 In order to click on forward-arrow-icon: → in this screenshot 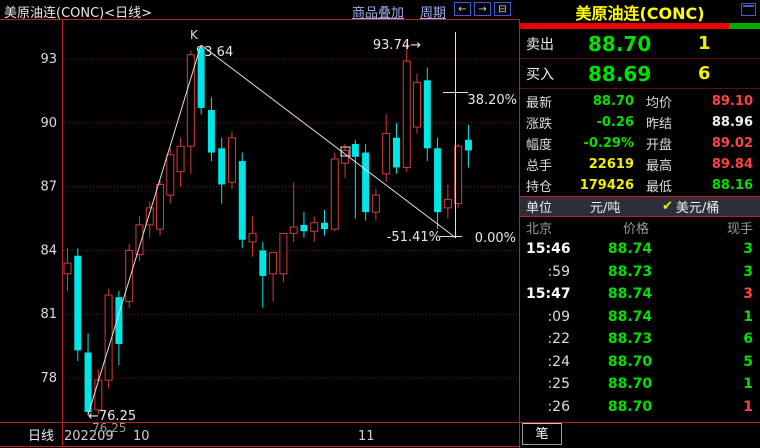, I will do `click(482, 9)`.